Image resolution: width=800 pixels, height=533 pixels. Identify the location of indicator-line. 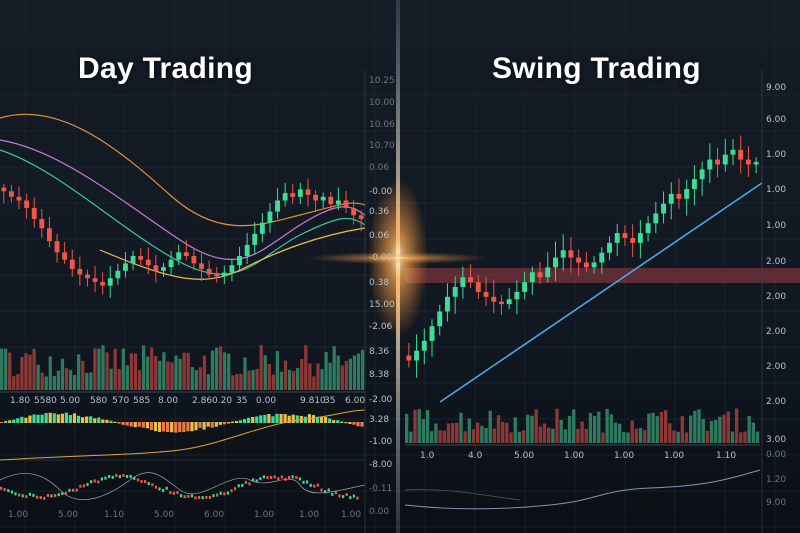
(582, 489).